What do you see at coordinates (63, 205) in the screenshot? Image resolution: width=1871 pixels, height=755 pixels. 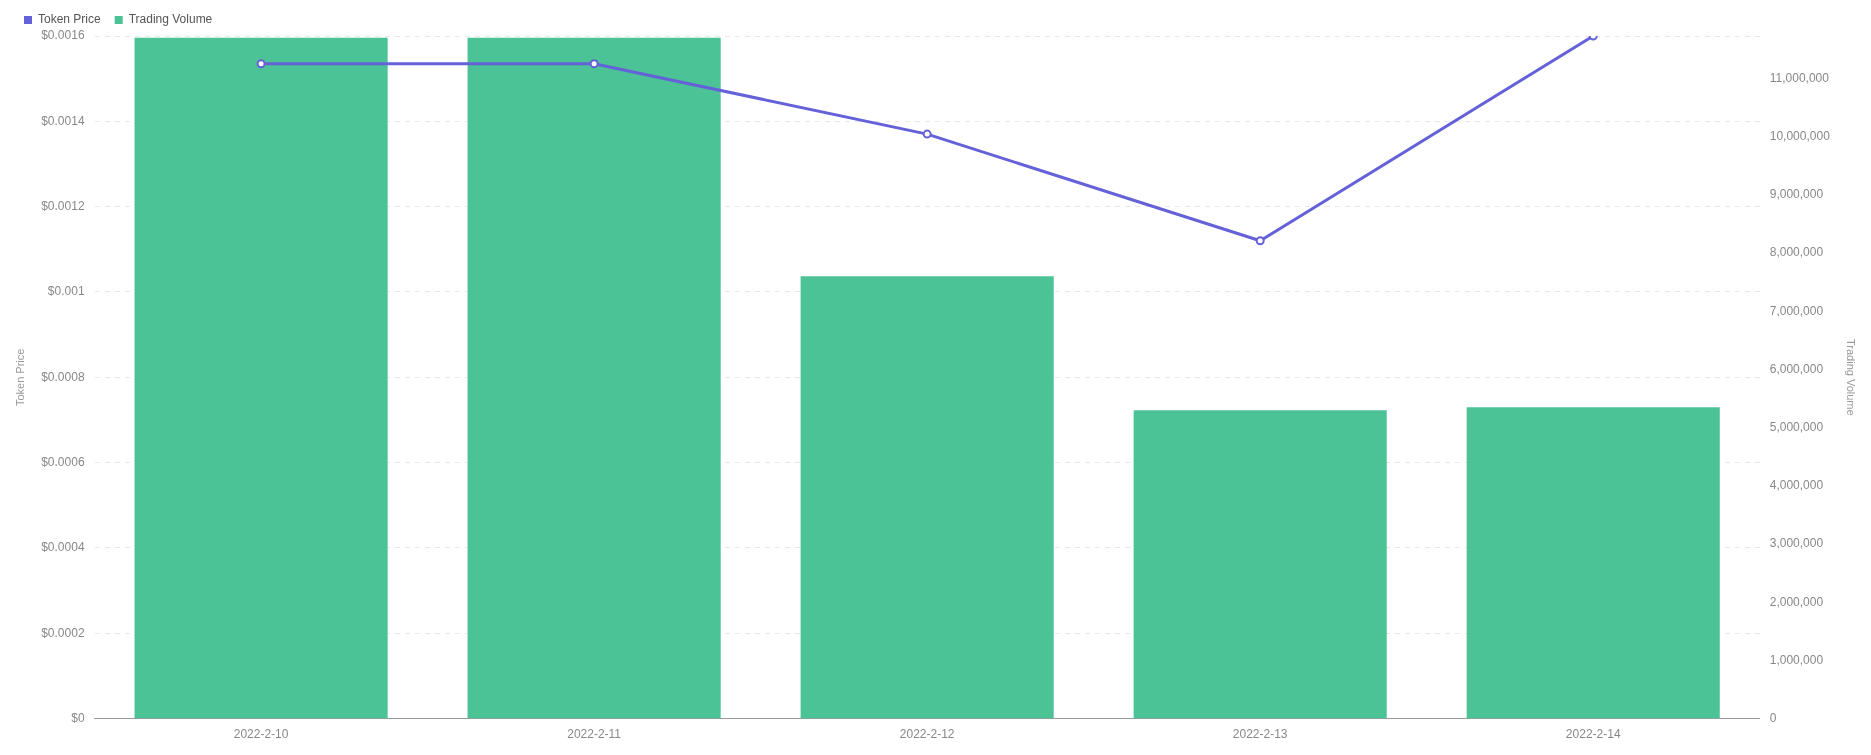 I see `y-tick-label: $0.0012` at bounding box center [63, 205].